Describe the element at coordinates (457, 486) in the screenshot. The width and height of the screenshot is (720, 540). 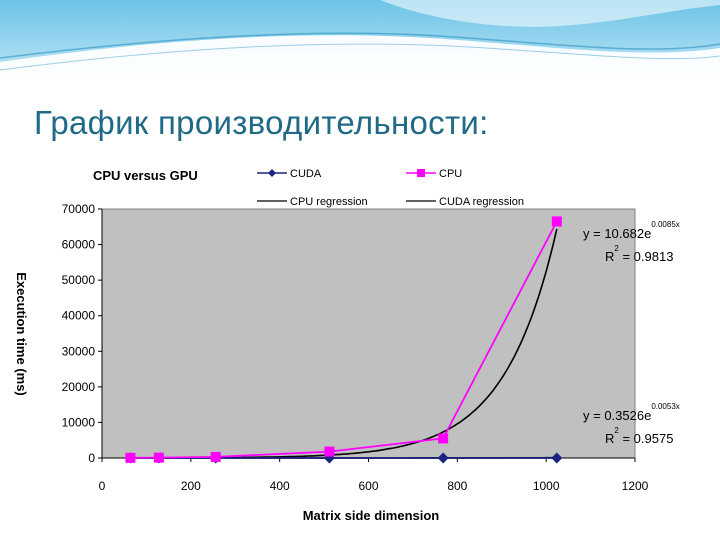
I see `x-tick-label: 800` at that location.